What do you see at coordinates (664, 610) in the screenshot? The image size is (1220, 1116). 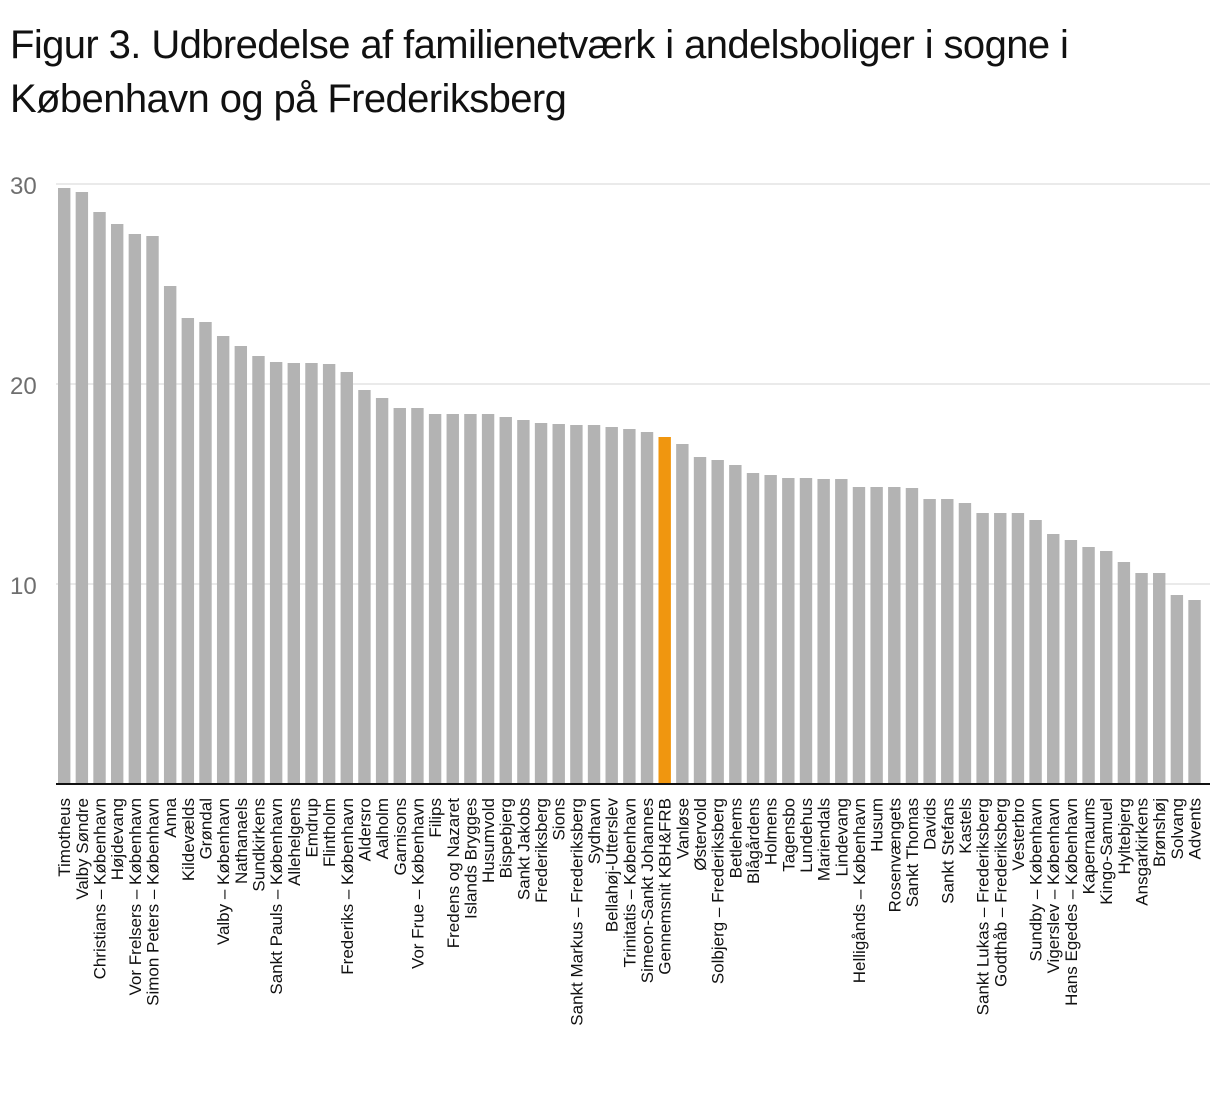 I see `bar-highlight` at bounding box center [664, 610].